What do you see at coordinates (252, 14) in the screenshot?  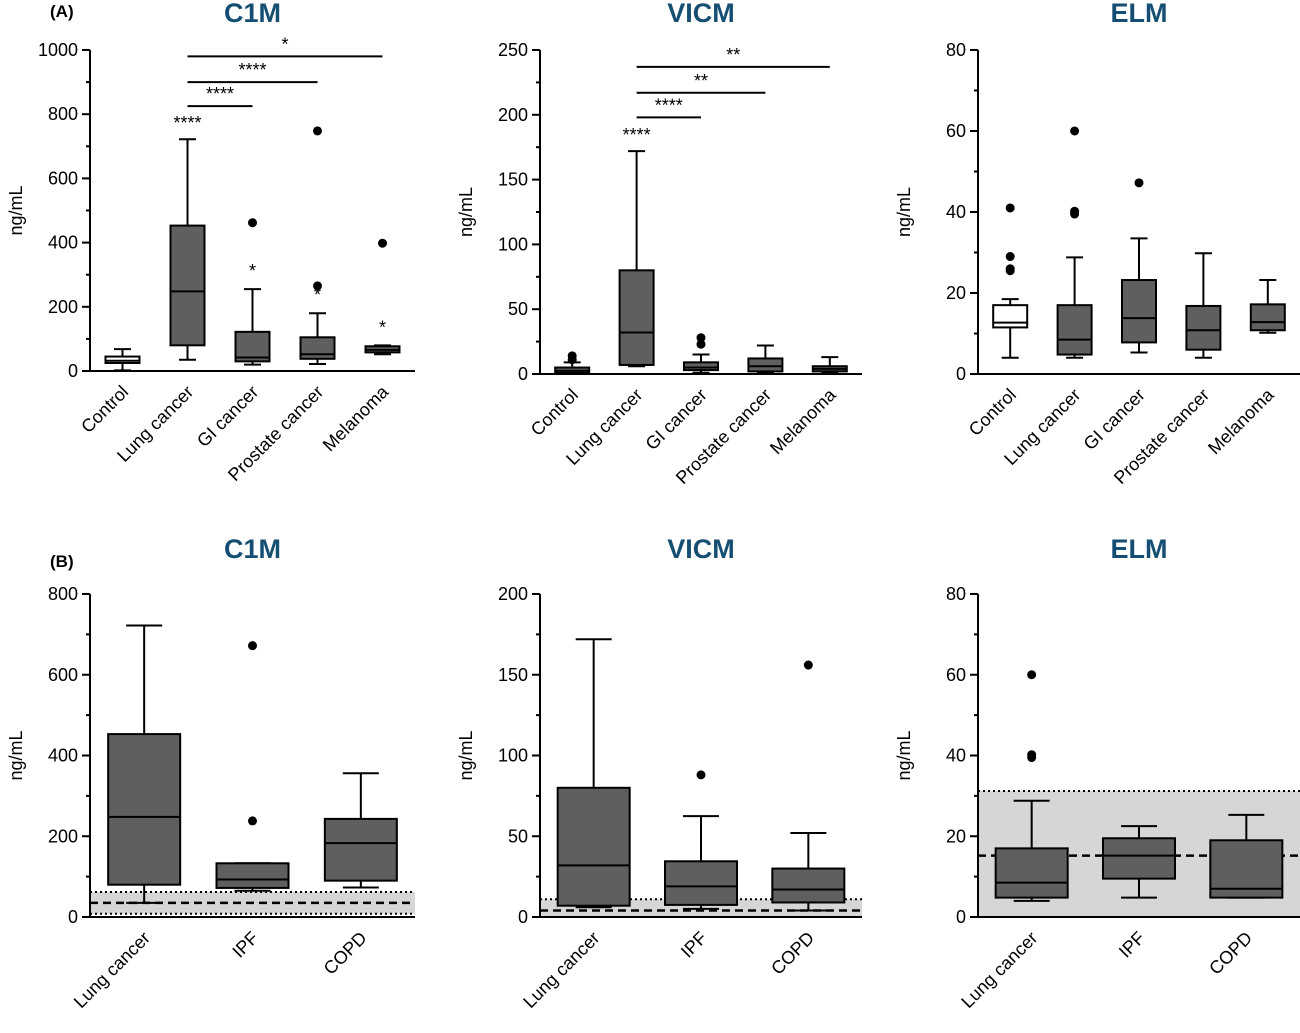 I see `chart-title: C1M` at bounding box center [252, 14].